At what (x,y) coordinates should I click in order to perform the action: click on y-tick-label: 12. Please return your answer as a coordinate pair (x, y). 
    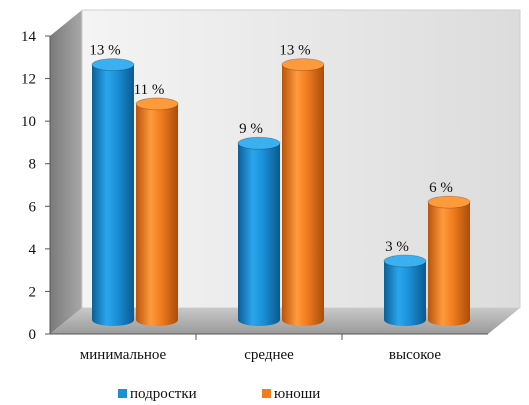
    Looking at the image, I should click on (28, 80).